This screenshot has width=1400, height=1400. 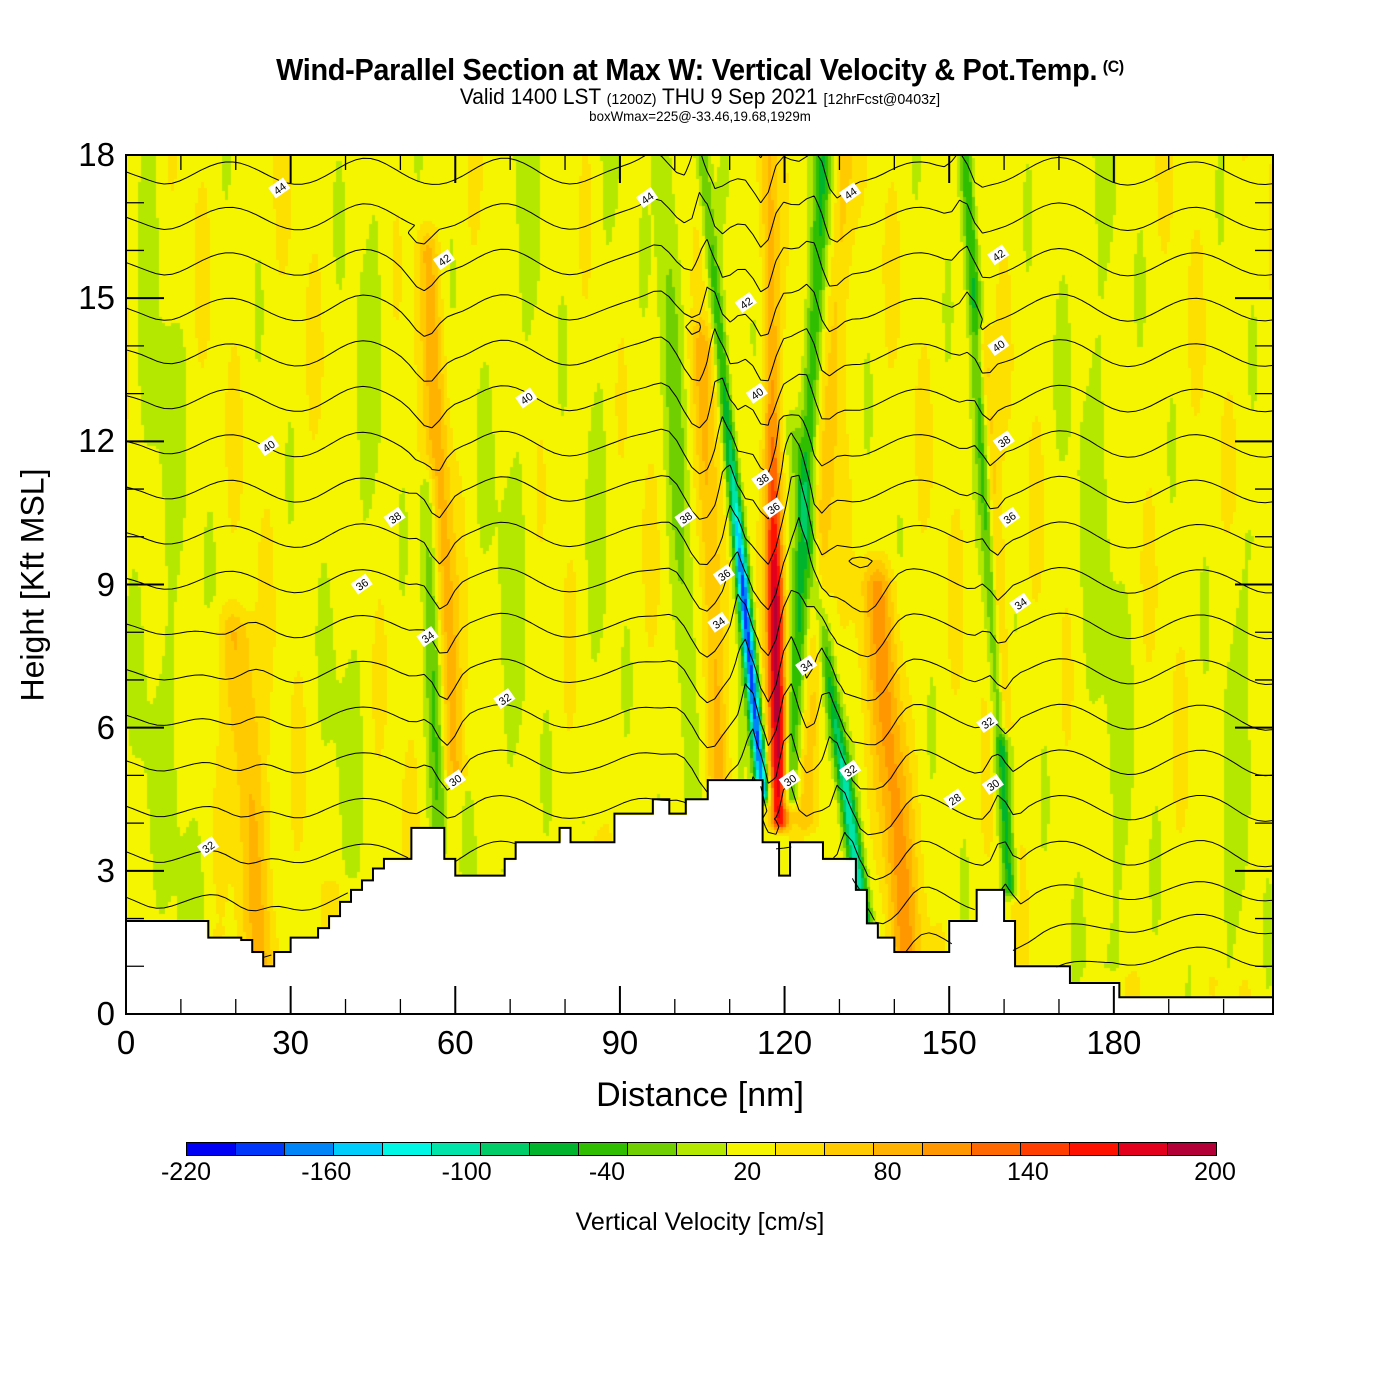 I want to click on contour-label: 38, so click(x=762, y=479).